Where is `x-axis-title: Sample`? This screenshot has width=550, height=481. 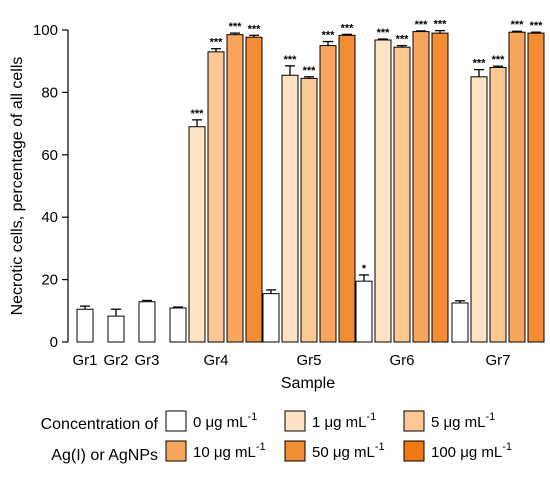 x-axis-title: Sample is located at coordinates (308, 383).